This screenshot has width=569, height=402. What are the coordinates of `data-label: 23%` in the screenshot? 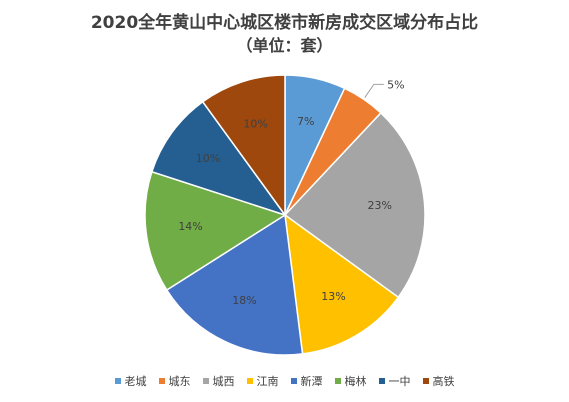 It's located at (380, 205).